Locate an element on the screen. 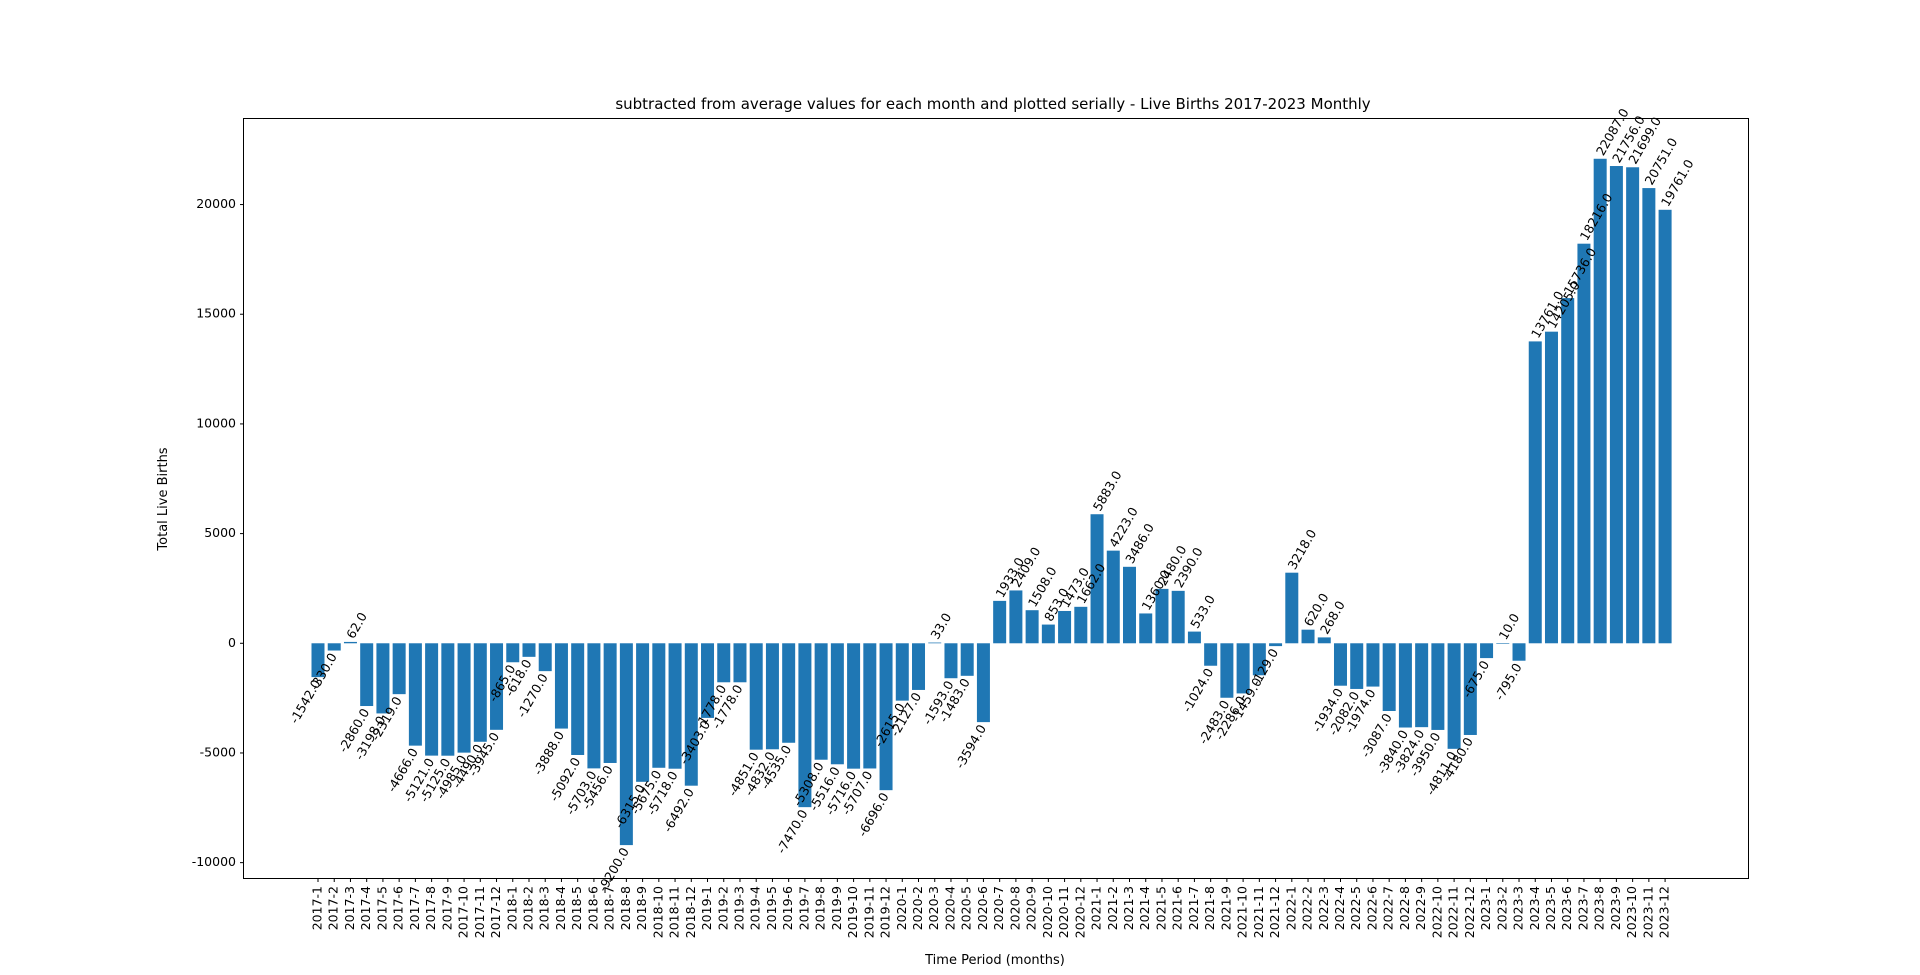 The height and width of the screenshot is (975, 1920). x-tick-label-2019-3: 2019-3 is located at coordinates (738, 908).